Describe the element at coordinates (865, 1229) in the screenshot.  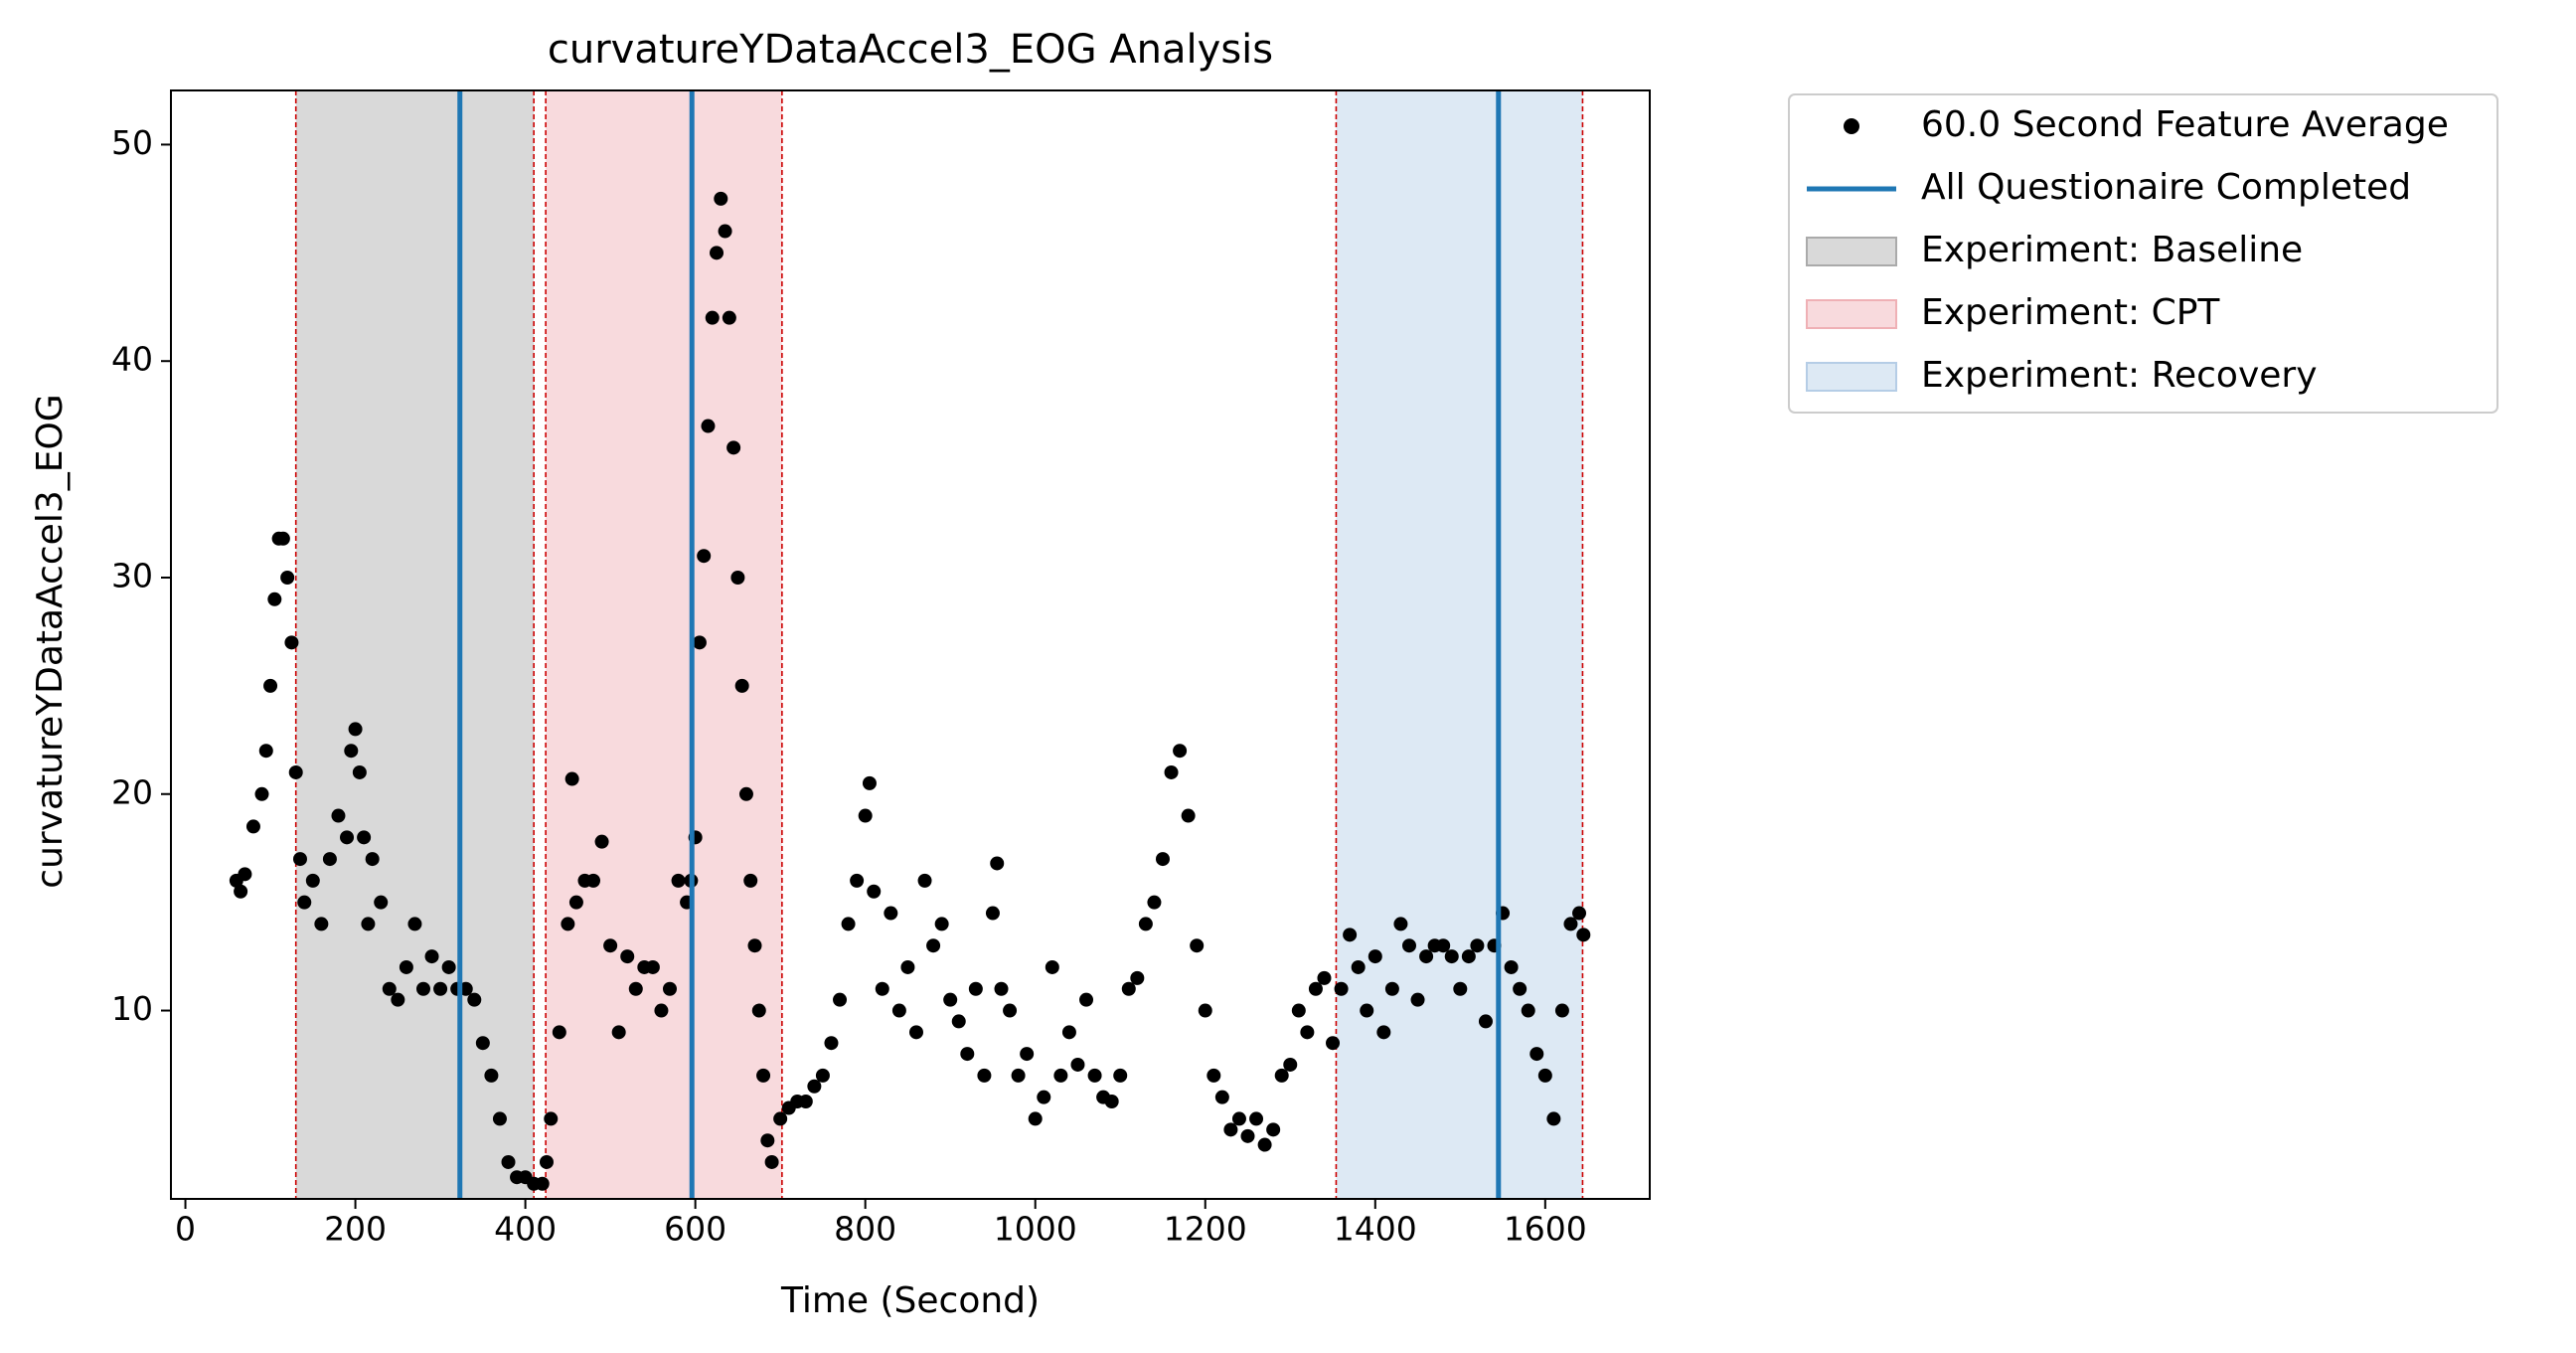
I see `x-tick-label: 800` at that location.